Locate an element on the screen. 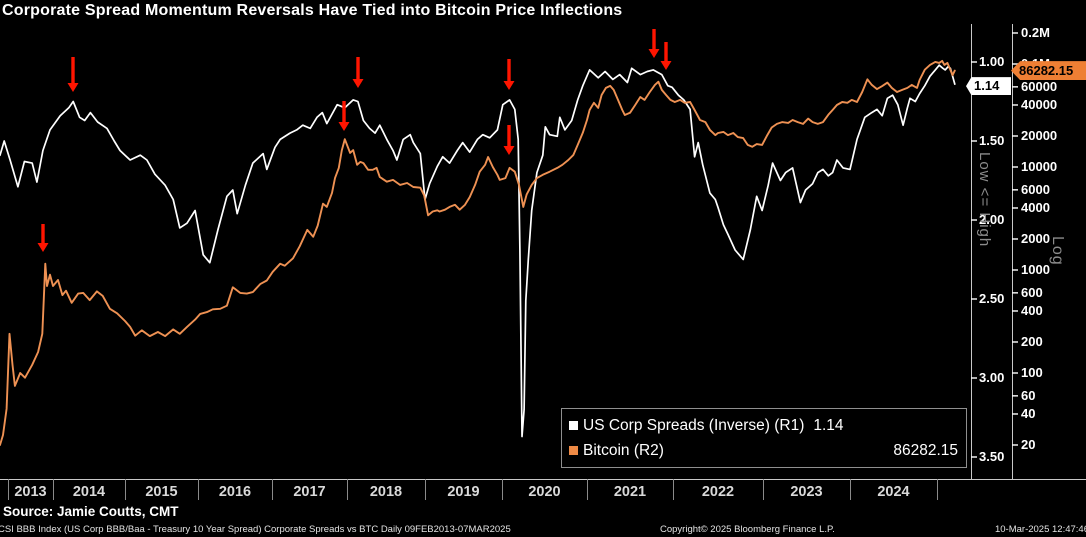 The width and height of the screenshot is (1086, 537). axis-tick-label: 40000 is located at coordinates (1039, 104).